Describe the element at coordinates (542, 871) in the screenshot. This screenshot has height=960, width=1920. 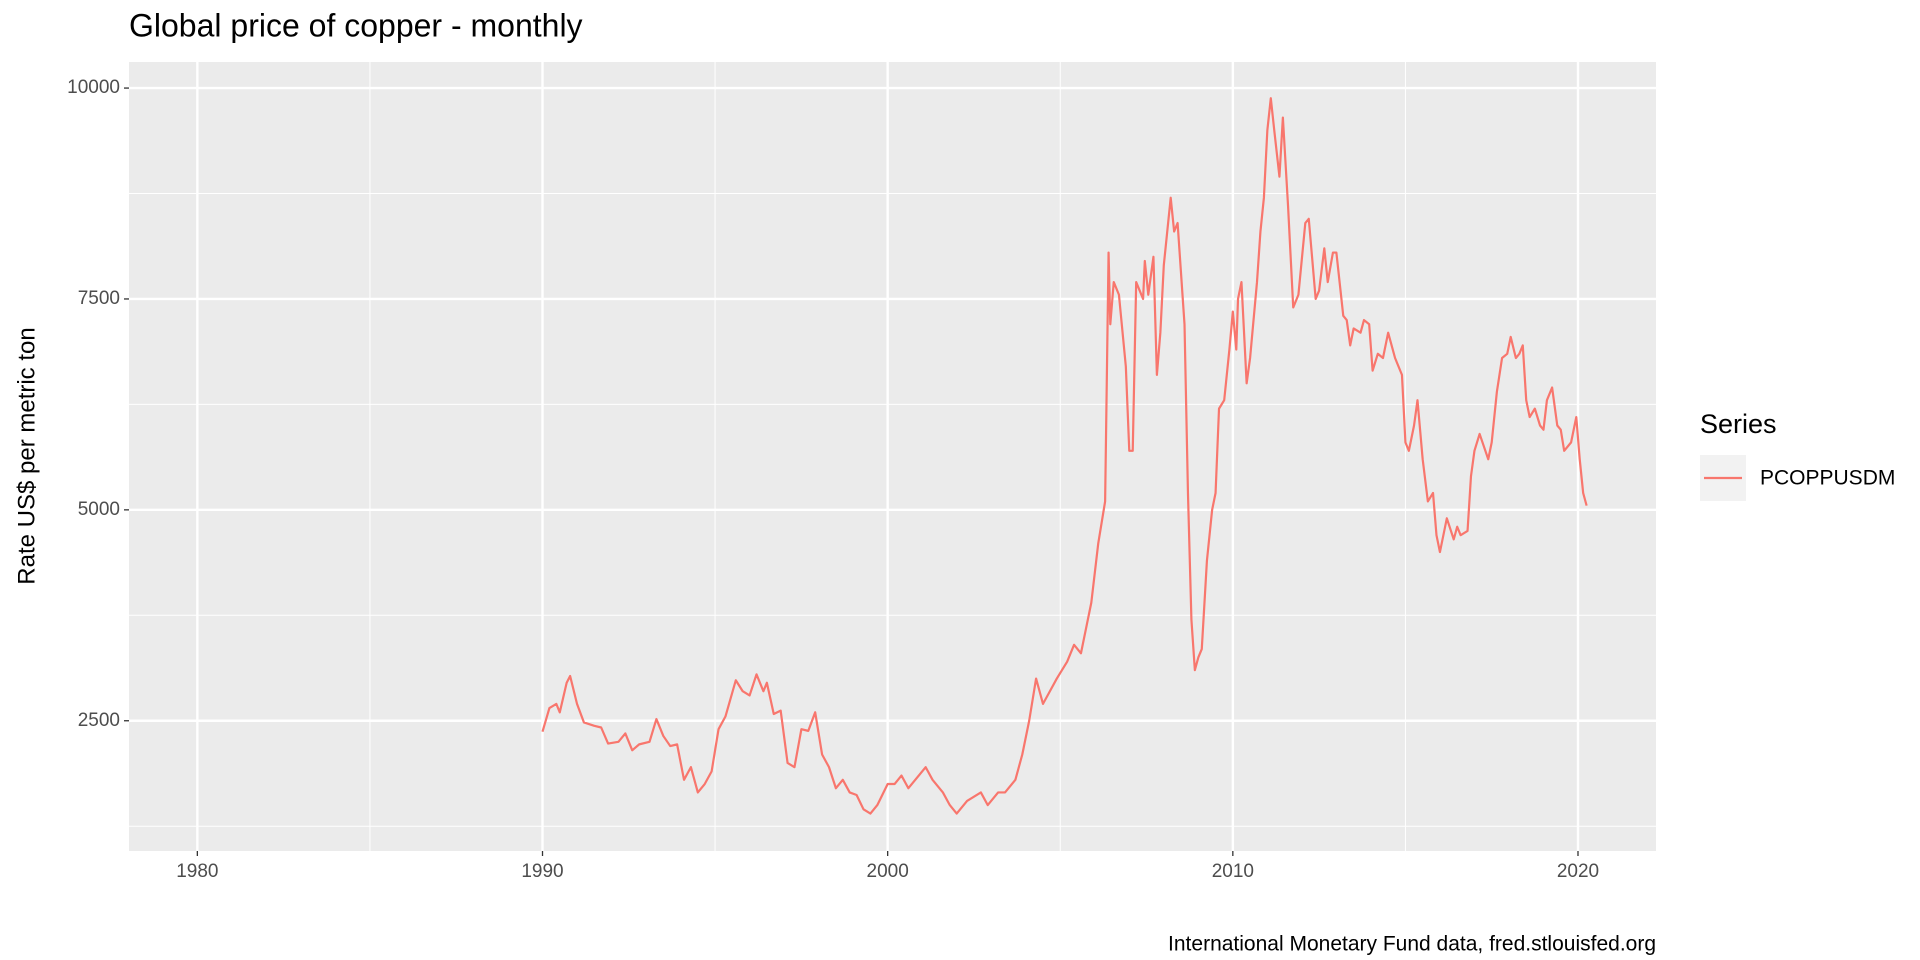
I see `x-tick-label: 1990` at that location.